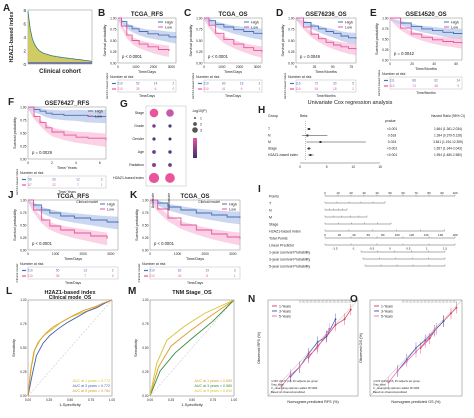 This screenshot has width=474, height=418. I want to click on x-tick-label: 2000, so click(206, 254).